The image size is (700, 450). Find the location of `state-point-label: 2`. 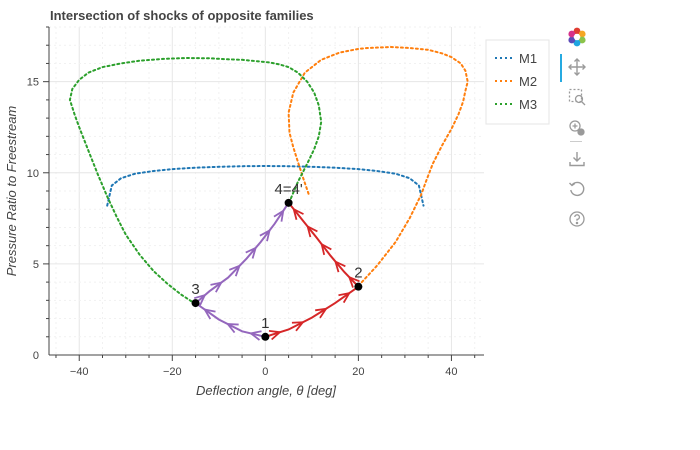

state-point-label: 2 is located at coordinates (358, 273).